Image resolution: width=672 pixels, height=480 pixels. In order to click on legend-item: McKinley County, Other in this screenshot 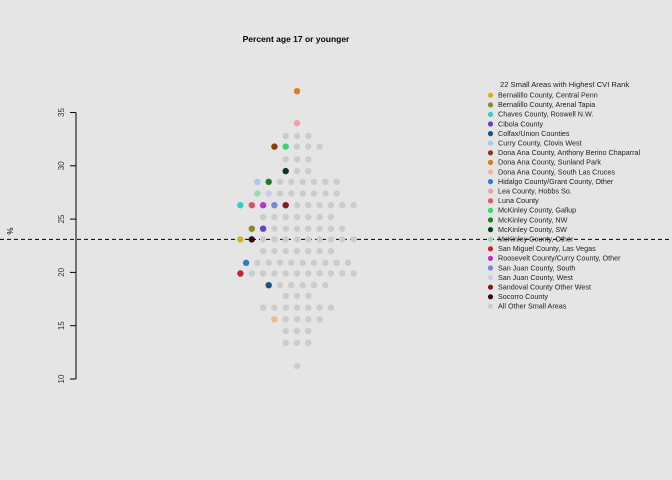, I will do `click(530, 239)`.